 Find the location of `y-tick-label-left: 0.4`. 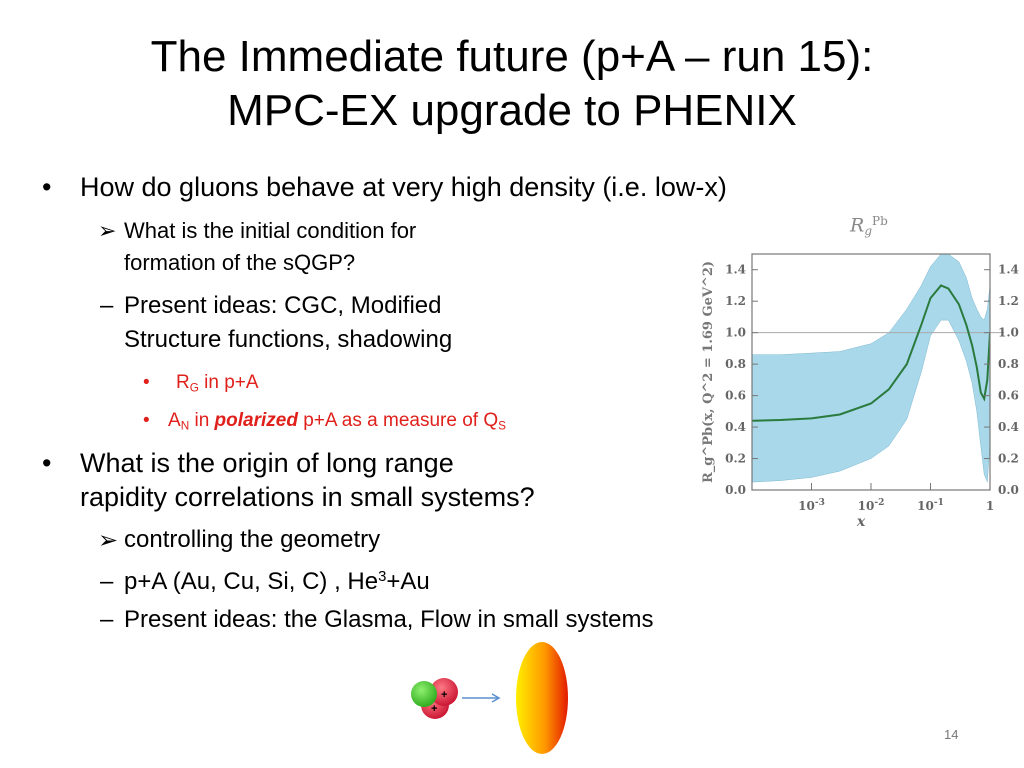

y-tick-label-left: 0.4 is located at coordinates (735, 427).